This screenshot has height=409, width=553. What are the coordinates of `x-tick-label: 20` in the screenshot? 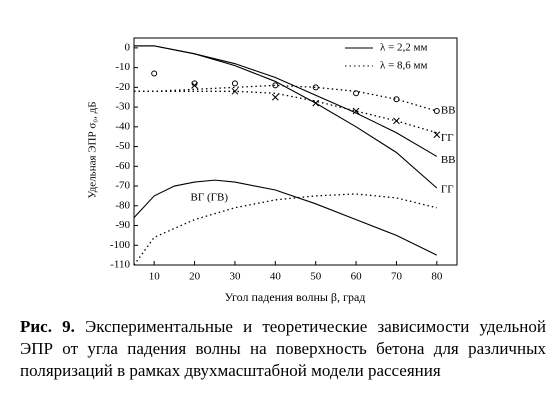 It's located at (195, 277).